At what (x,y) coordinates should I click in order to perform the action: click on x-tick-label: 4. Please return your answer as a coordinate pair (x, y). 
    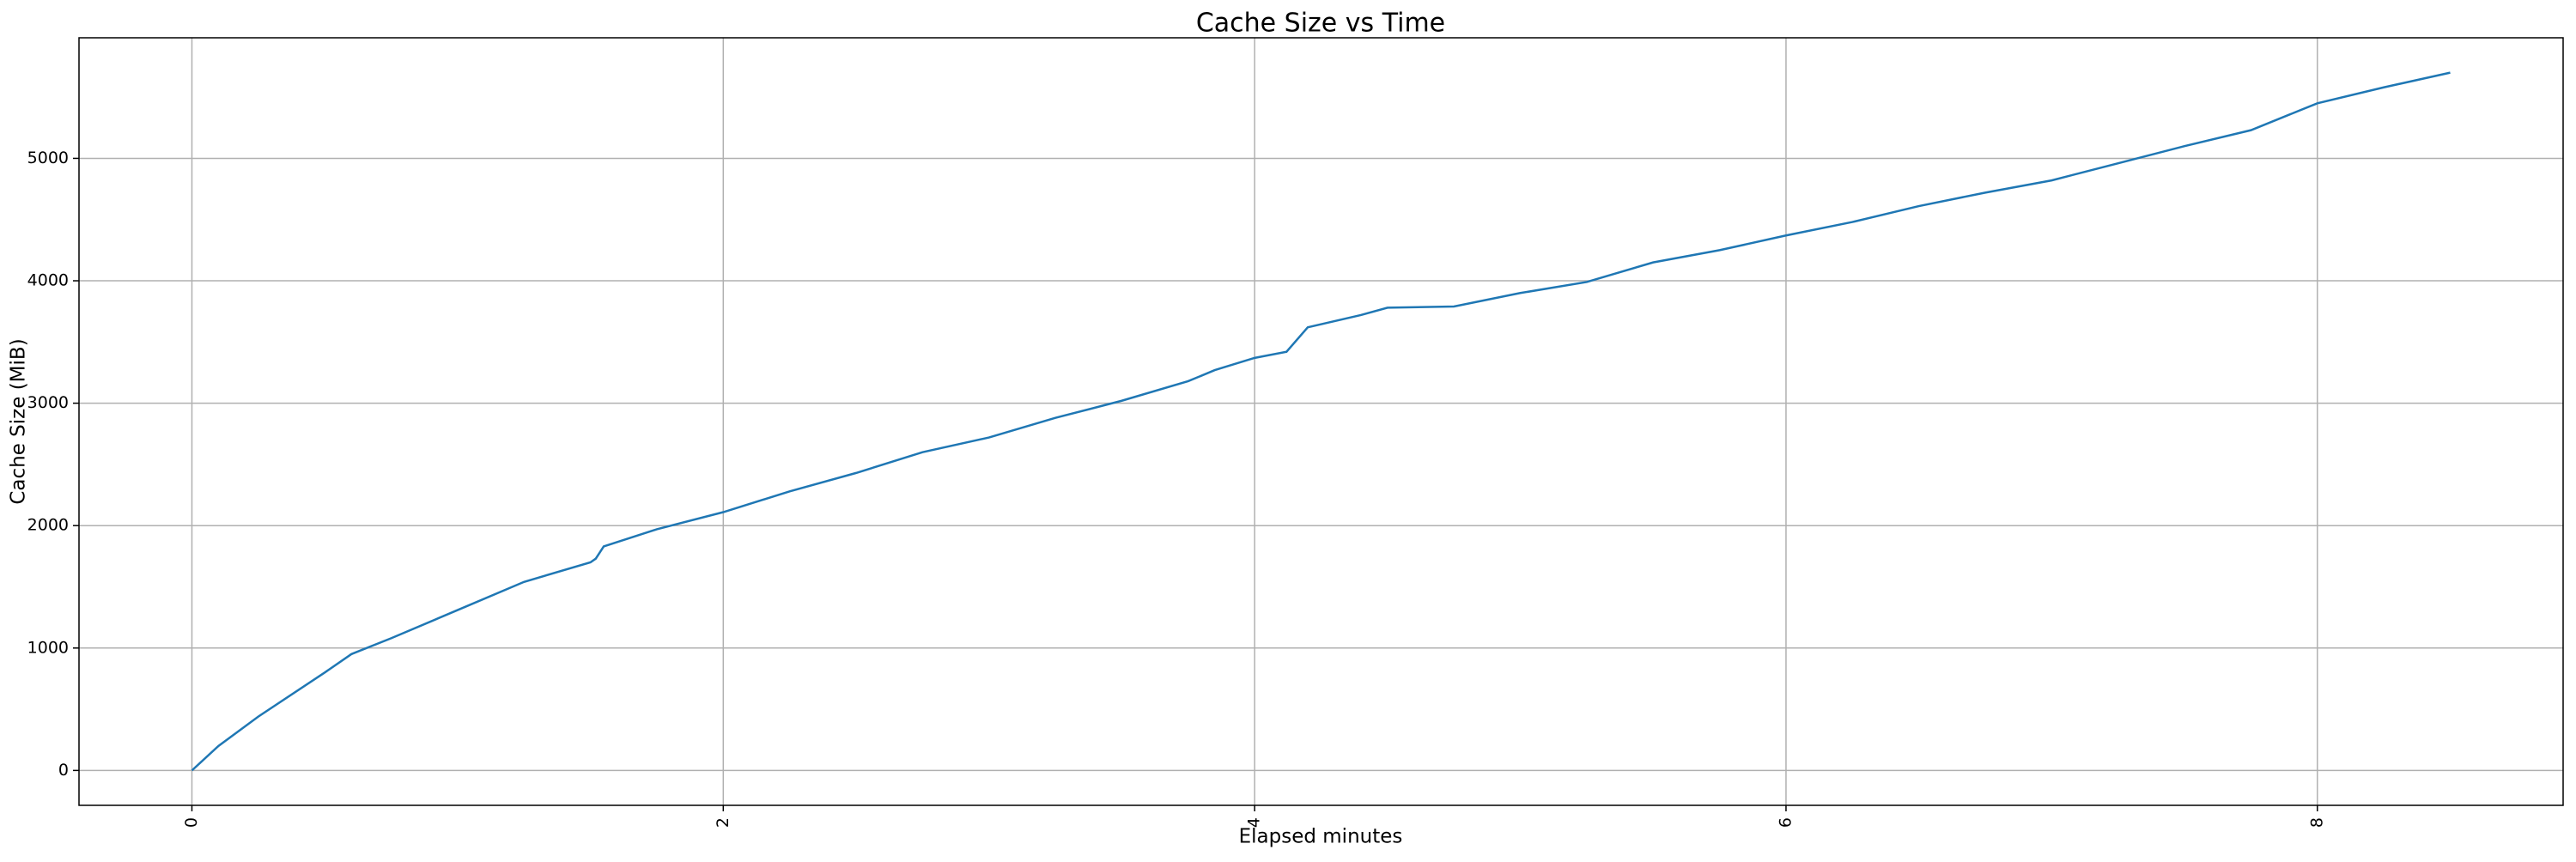
    Looking at the image, I should click on (1254, 822).